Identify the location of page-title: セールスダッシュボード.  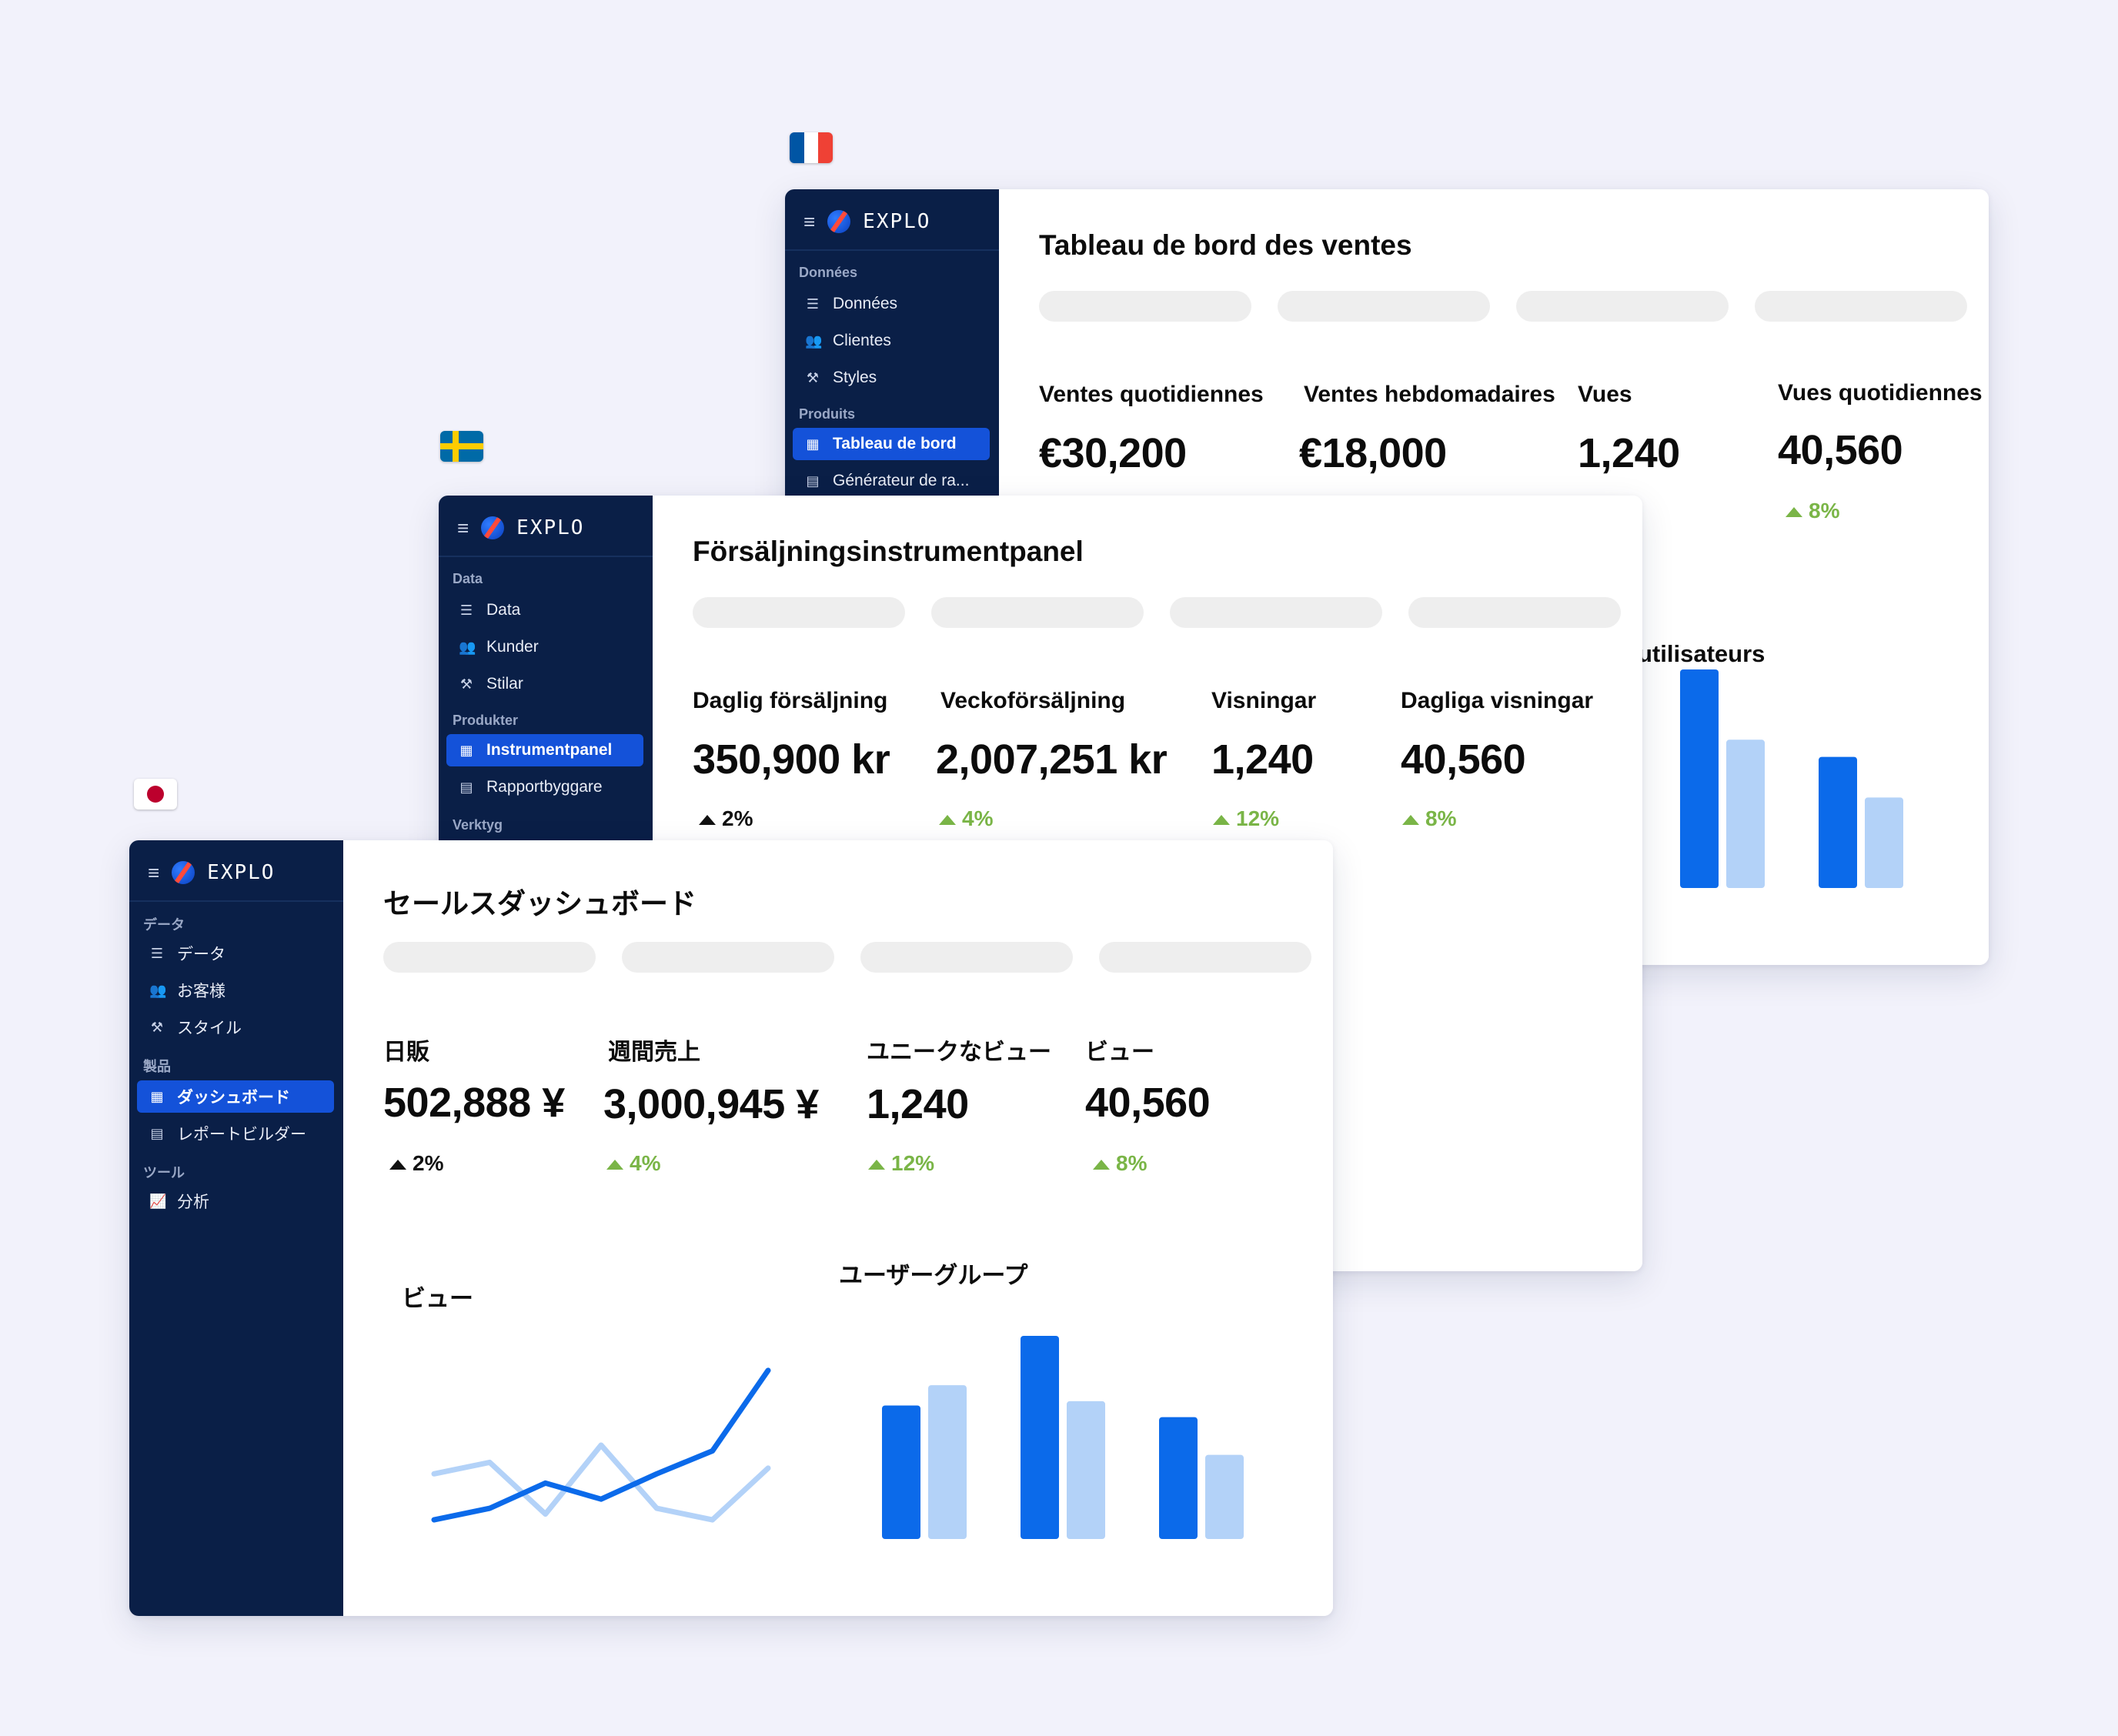
(540, 904).